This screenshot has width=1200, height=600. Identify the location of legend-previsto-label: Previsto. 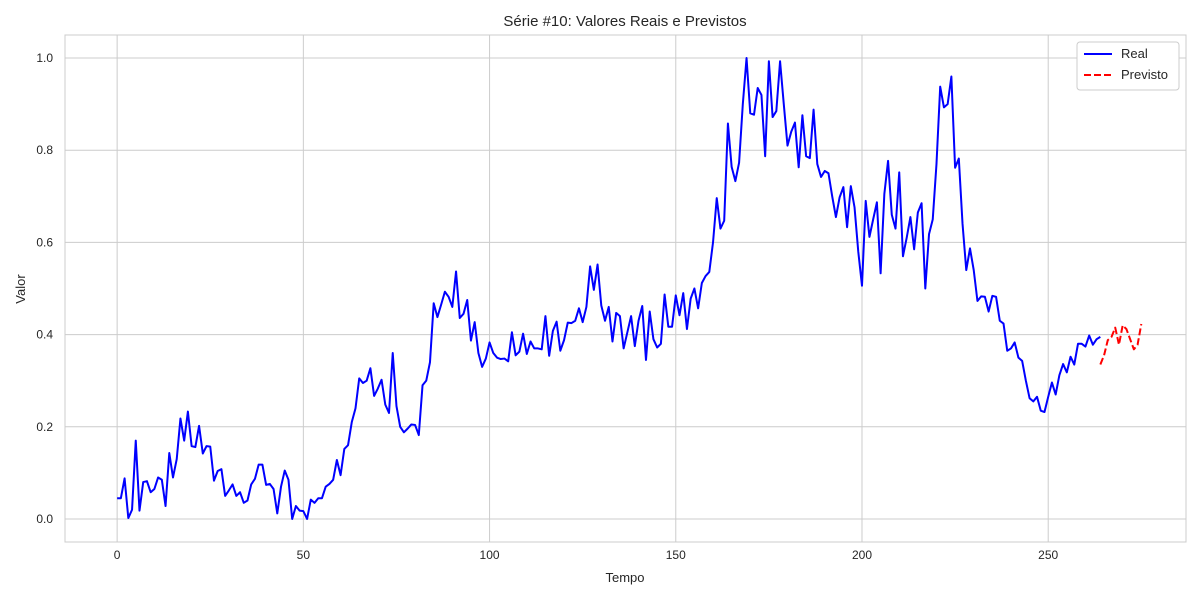
(1144, 74).